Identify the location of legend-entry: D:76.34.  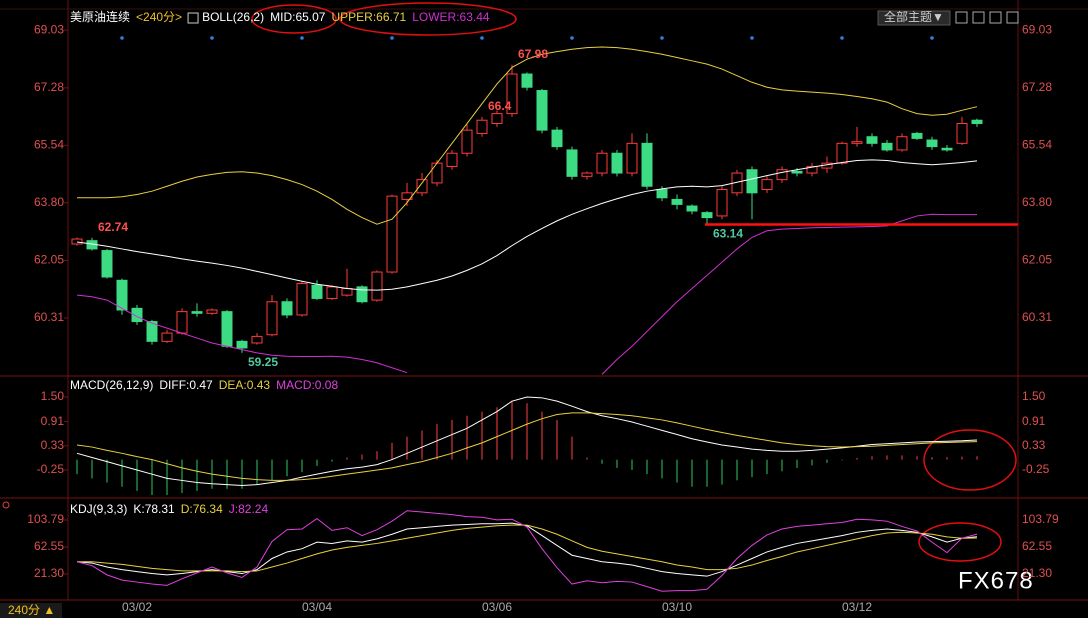
(202, 509).